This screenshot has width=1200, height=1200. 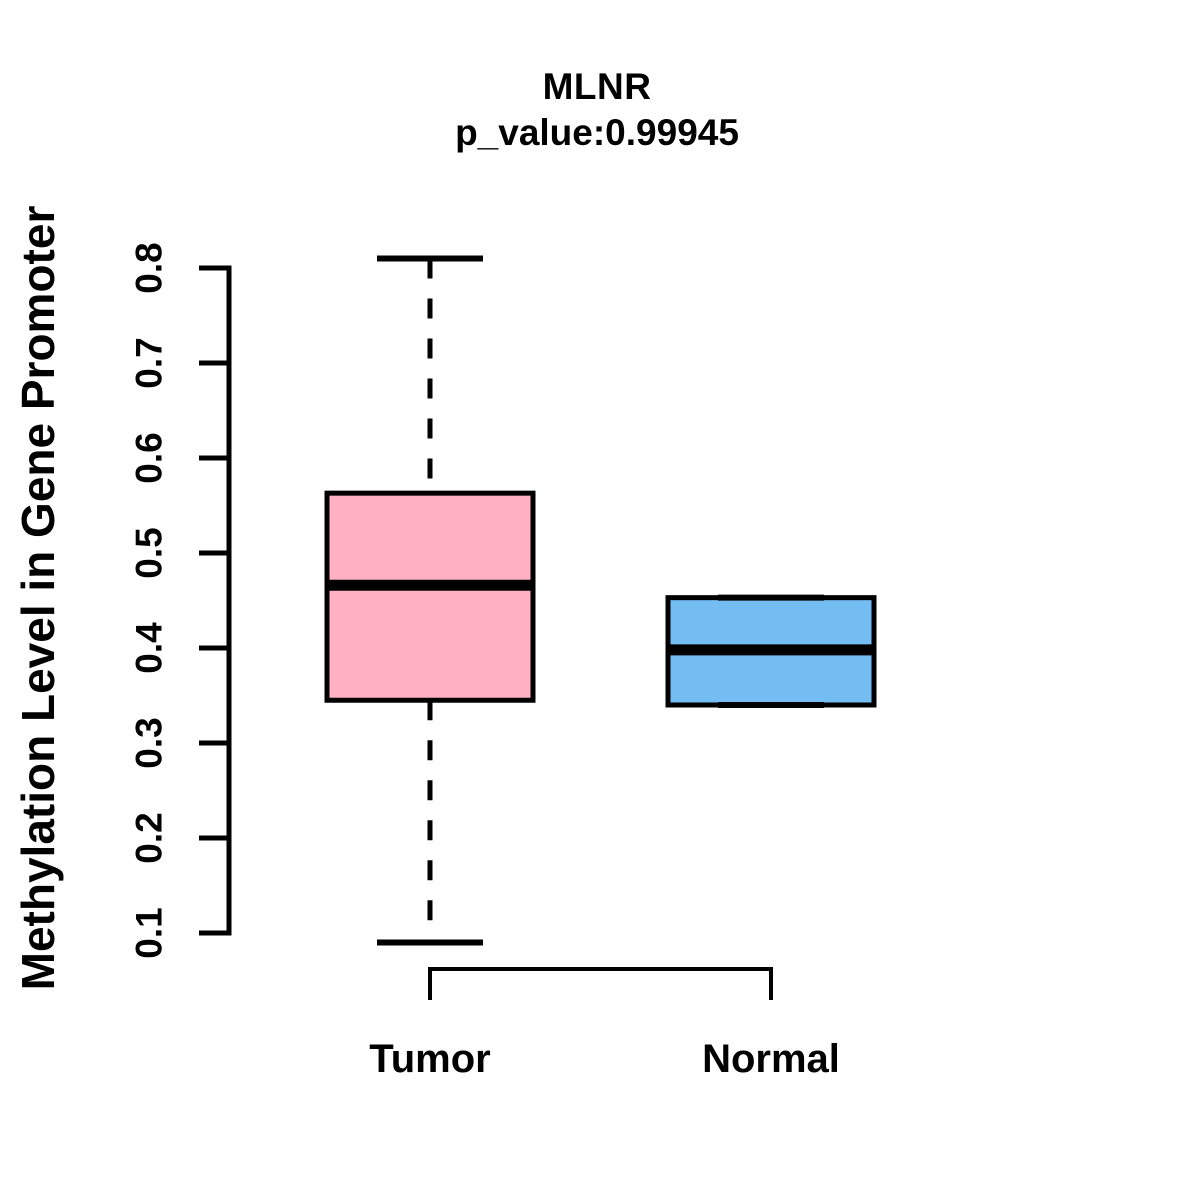 What do you see at coordinates (149, 932) in the screenshot?
I see `y-tick-label: 0.1` at bounding box center [149, 932].